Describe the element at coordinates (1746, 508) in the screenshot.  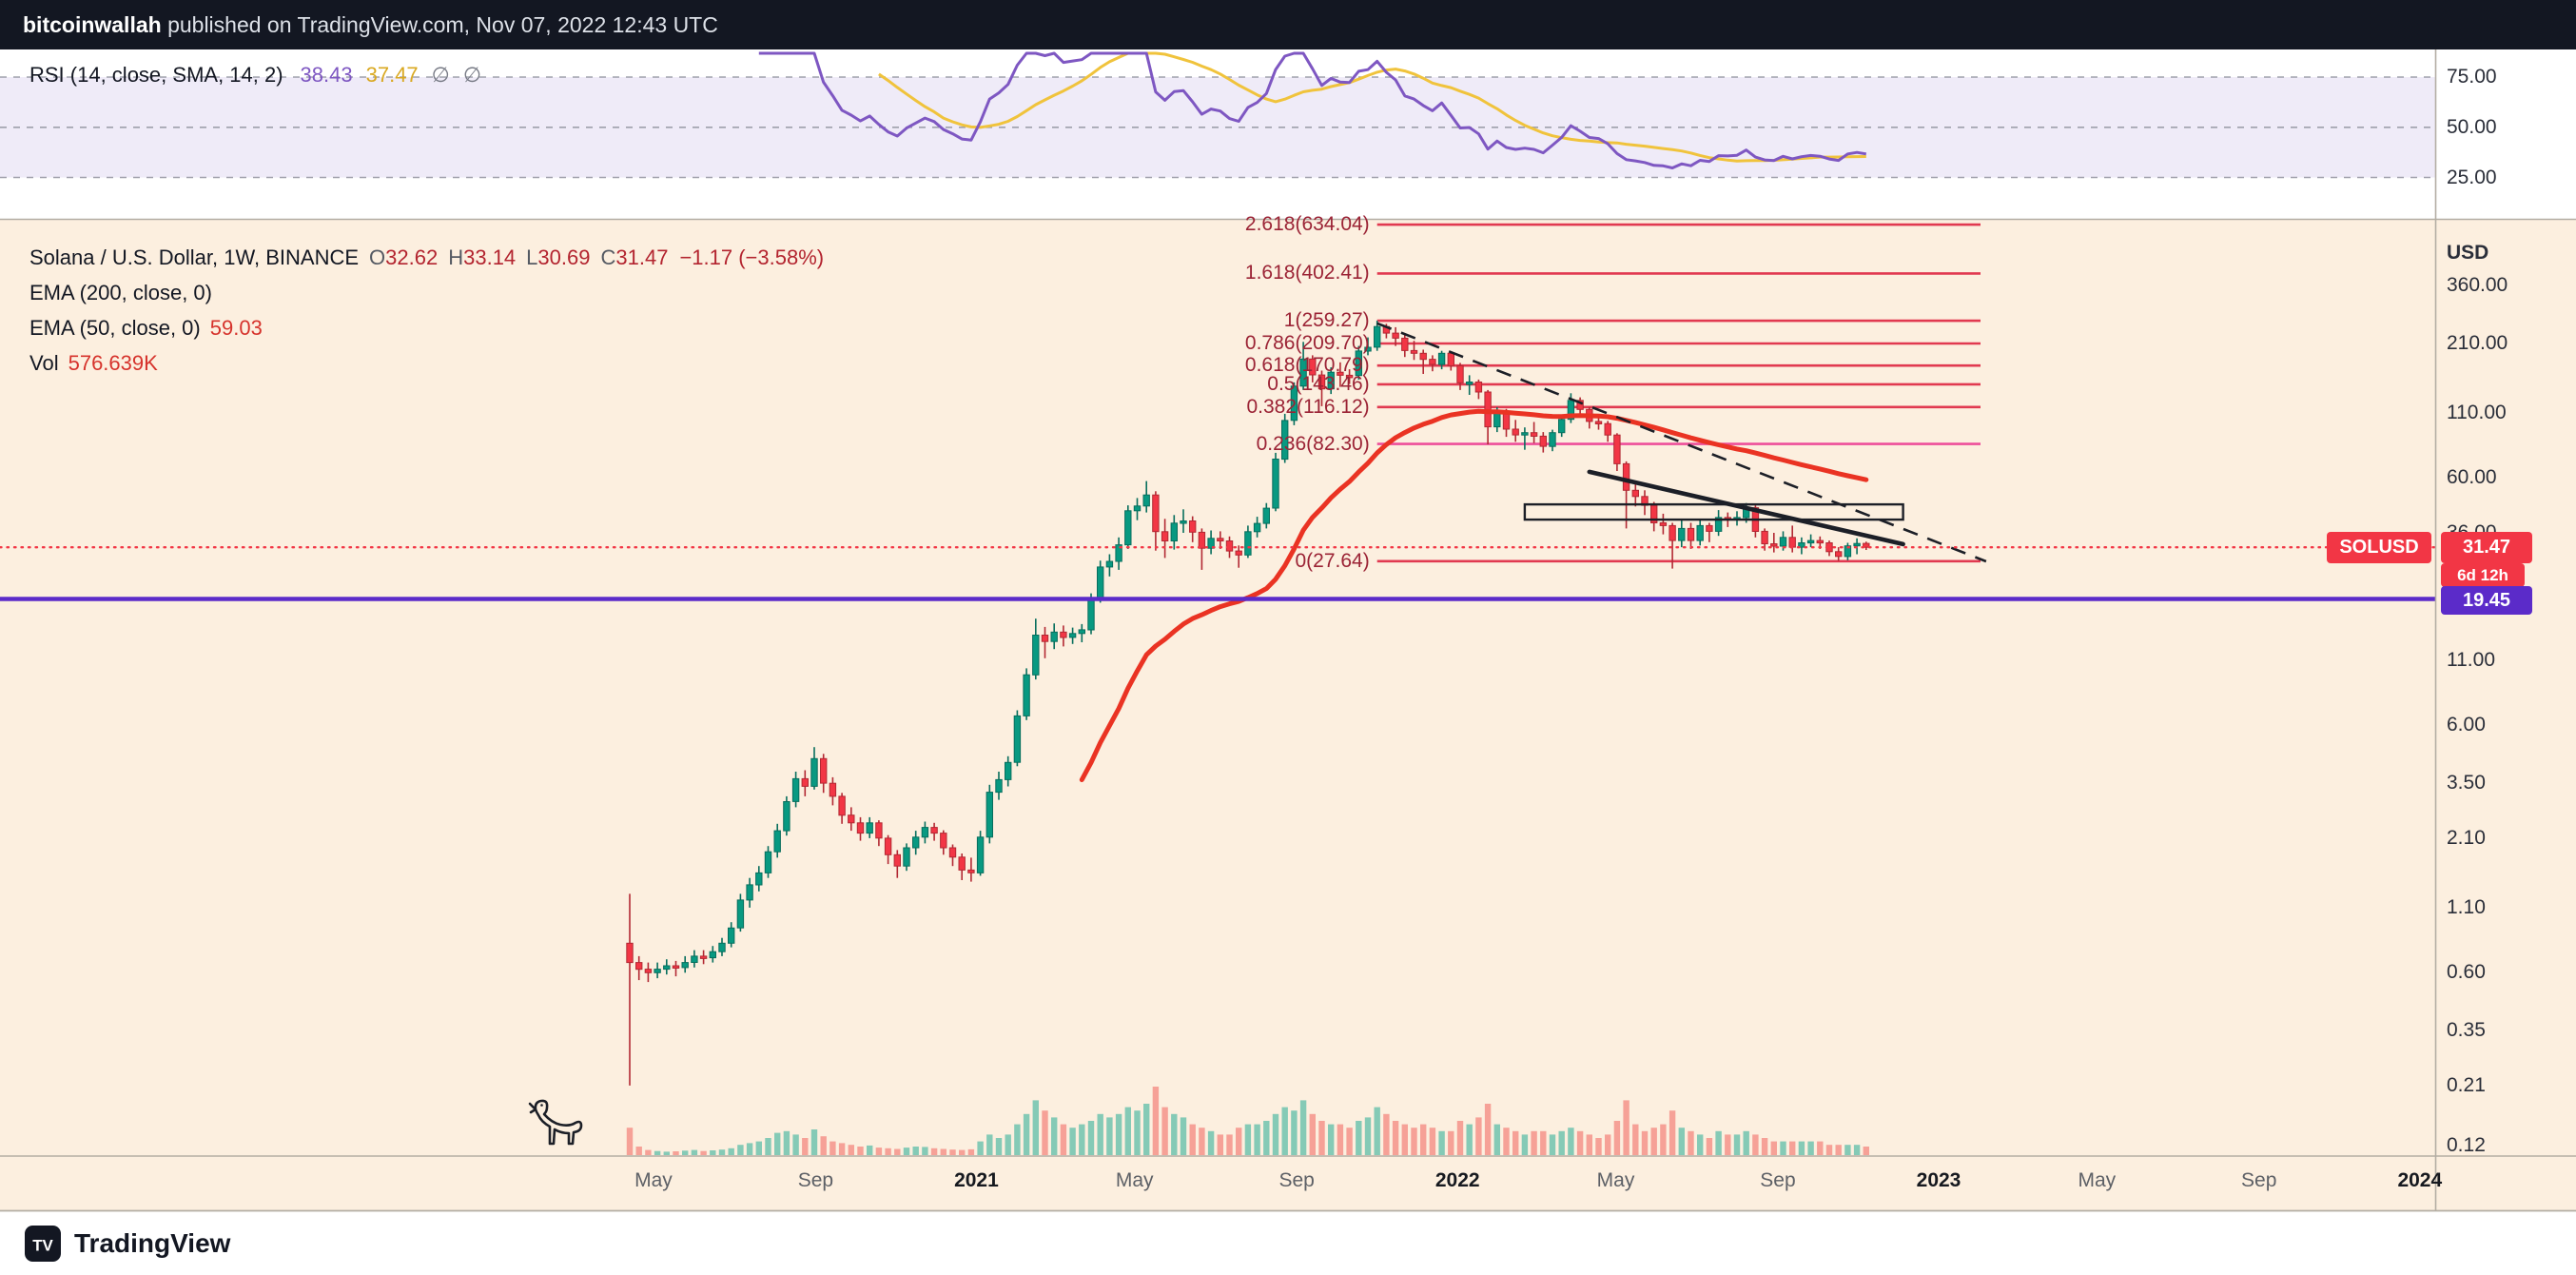
I see `trendline-drawing` at that location.